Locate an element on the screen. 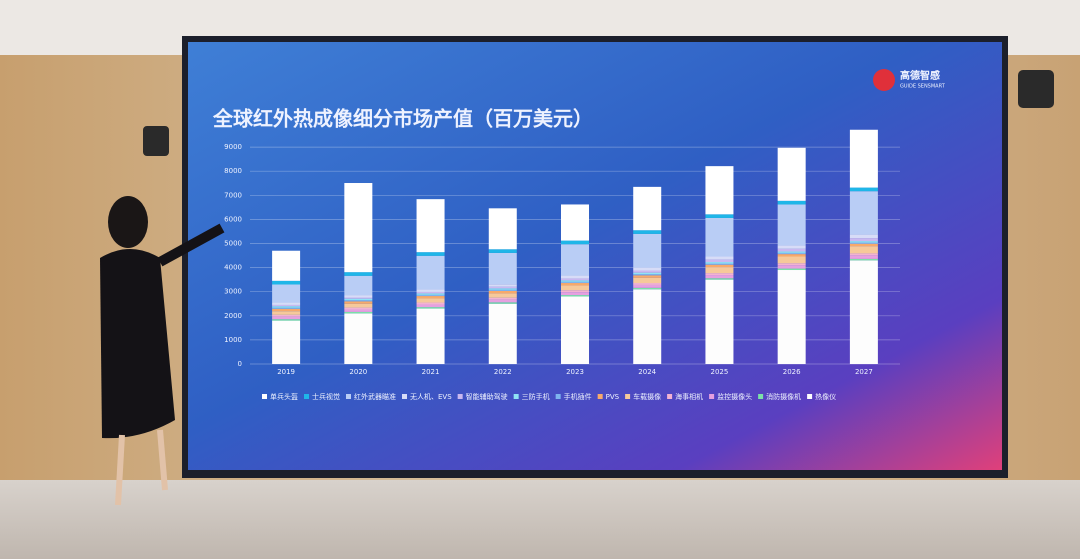 This screenshot has height=559, width=1080. legend-label: 热像仪 is located at coordinates (825, 396).